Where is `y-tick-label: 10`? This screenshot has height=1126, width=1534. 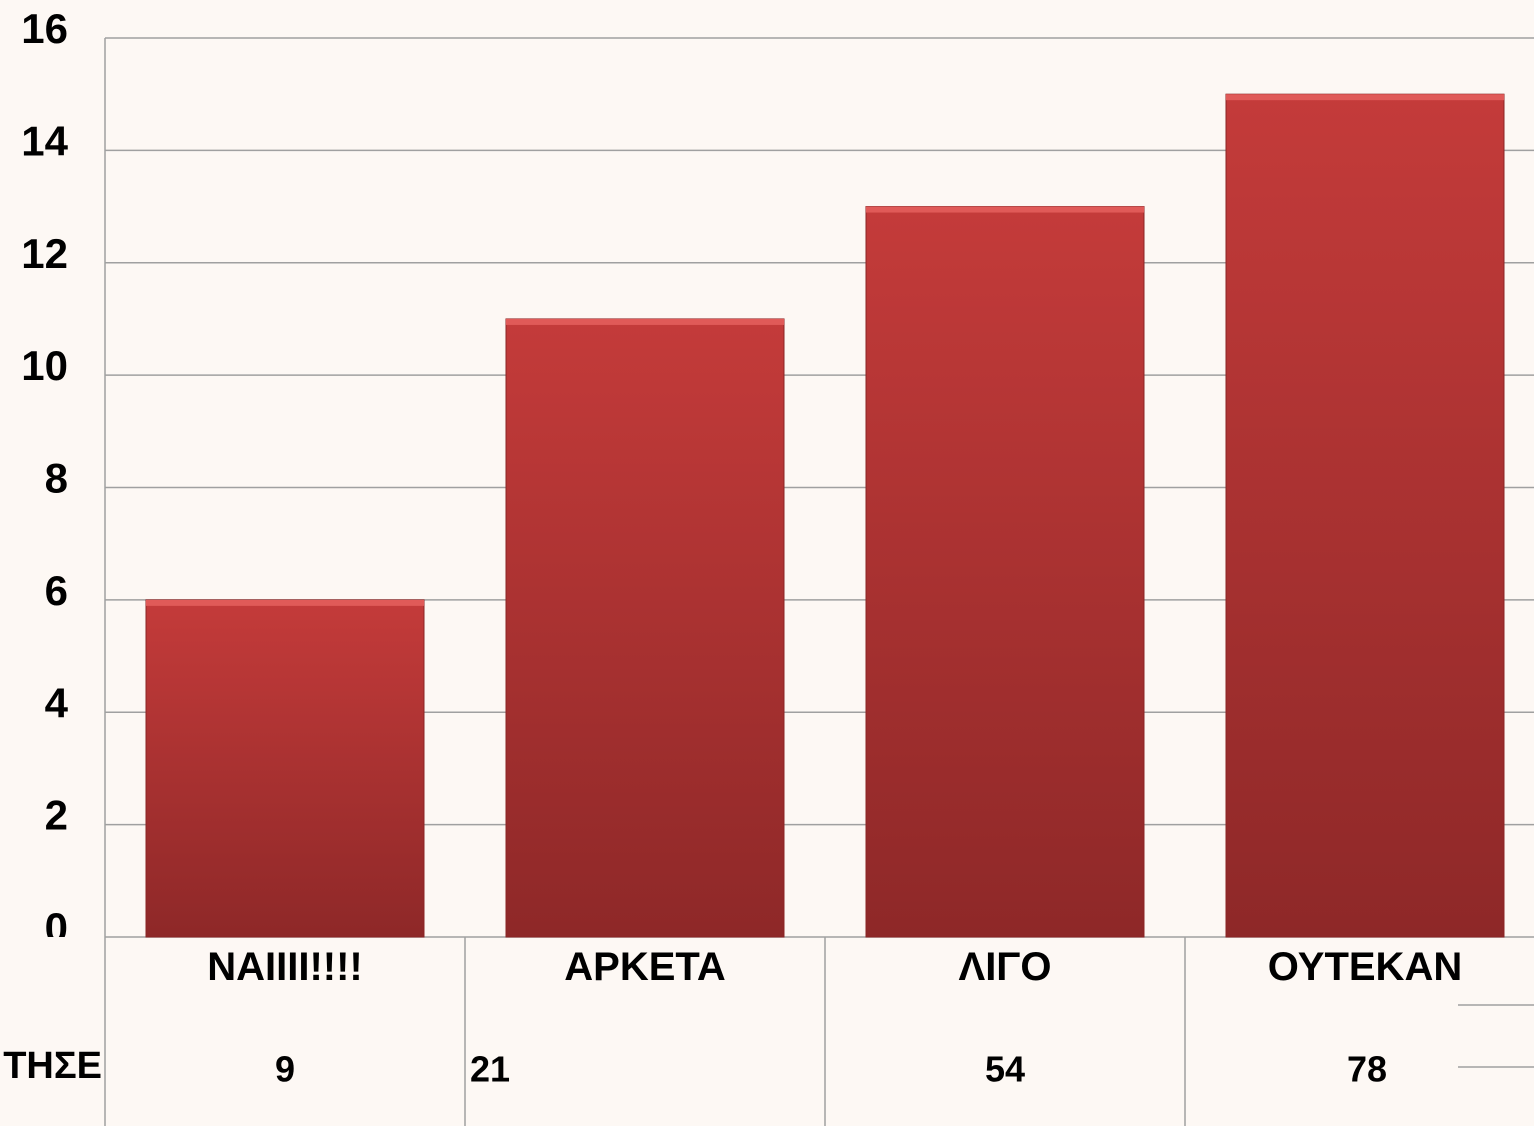 y-tick-label: 10 is located at coordinates (44, 365).